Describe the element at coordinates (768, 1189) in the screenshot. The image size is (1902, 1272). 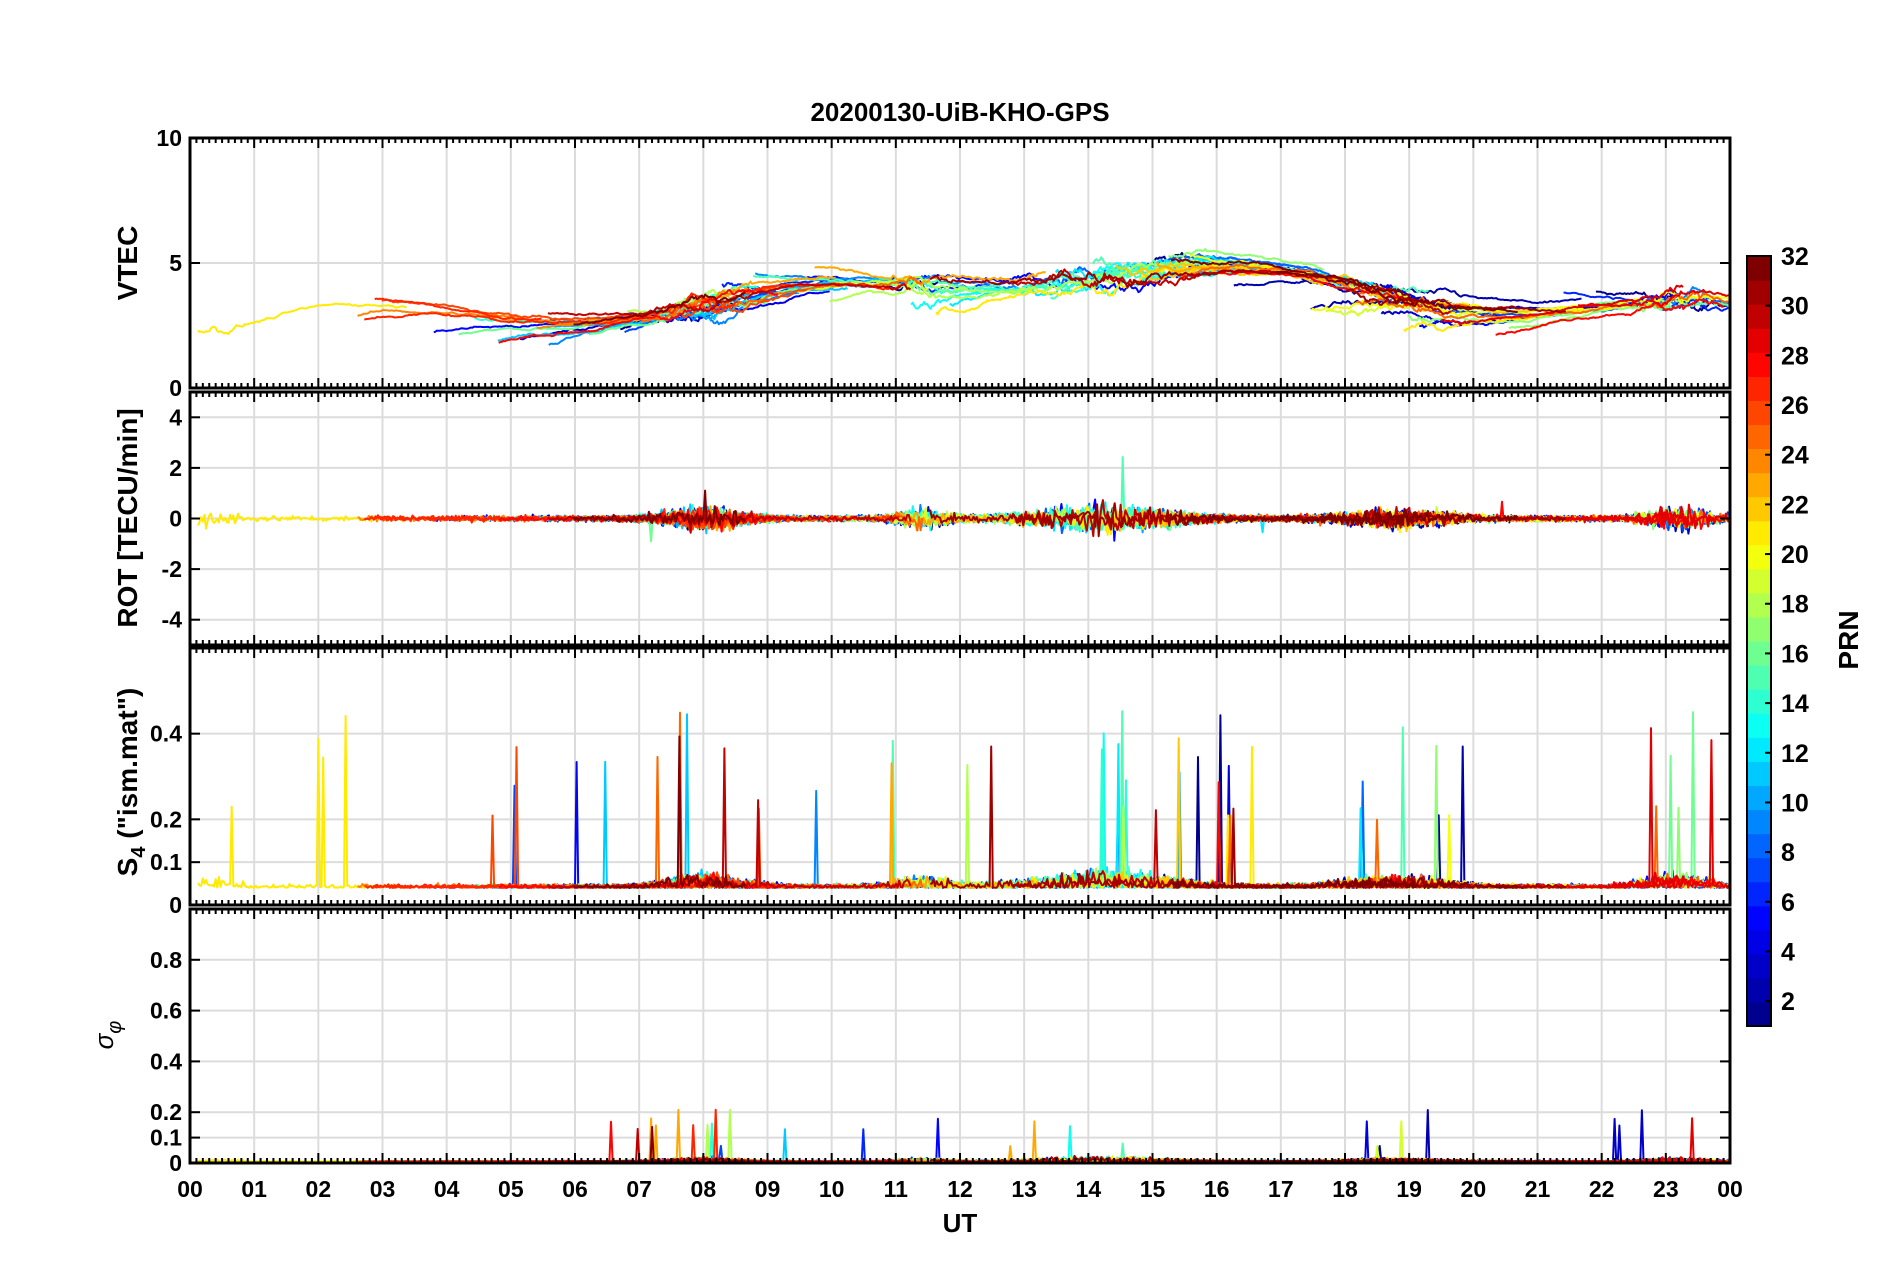
I see `x-tick-label: 09` at that location.